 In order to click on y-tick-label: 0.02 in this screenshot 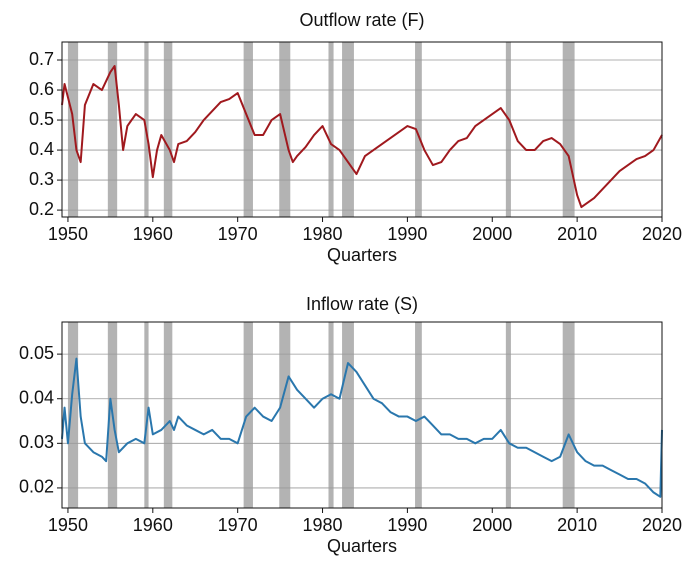, I will do `click(36, 487)`.